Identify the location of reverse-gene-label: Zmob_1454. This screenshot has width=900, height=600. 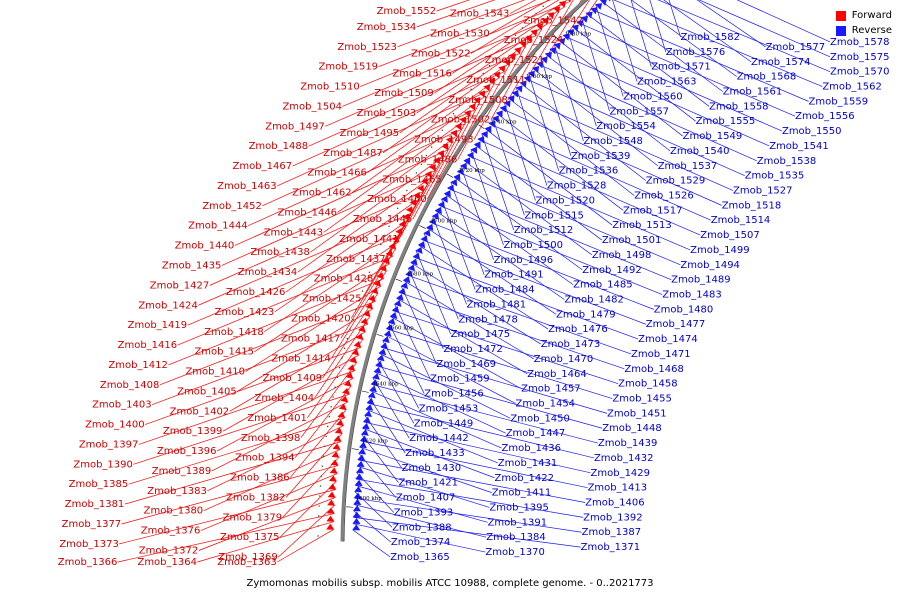
(546, 403).